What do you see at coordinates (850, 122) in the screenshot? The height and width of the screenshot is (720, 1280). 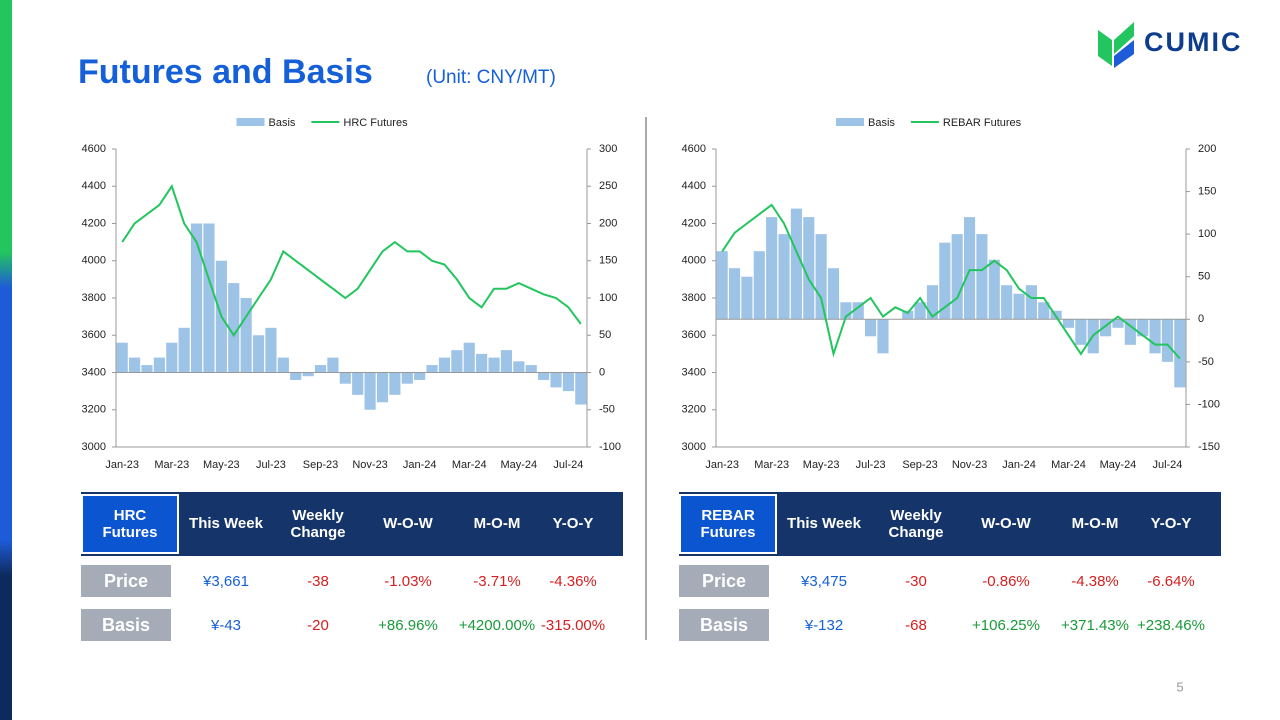 I see `legend-swatch` at bounding box center [850, 122].